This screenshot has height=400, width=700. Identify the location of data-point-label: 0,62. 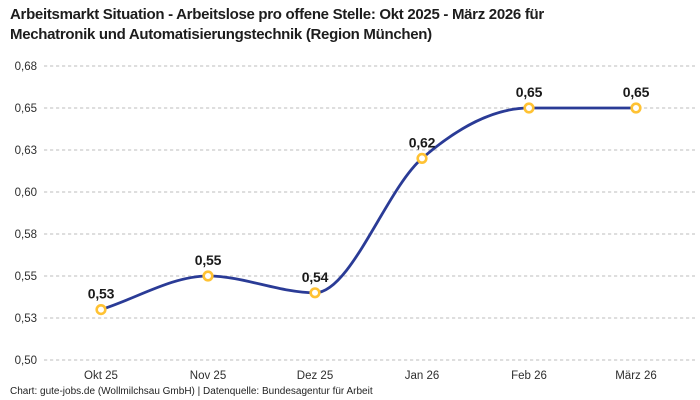
(422, 142).